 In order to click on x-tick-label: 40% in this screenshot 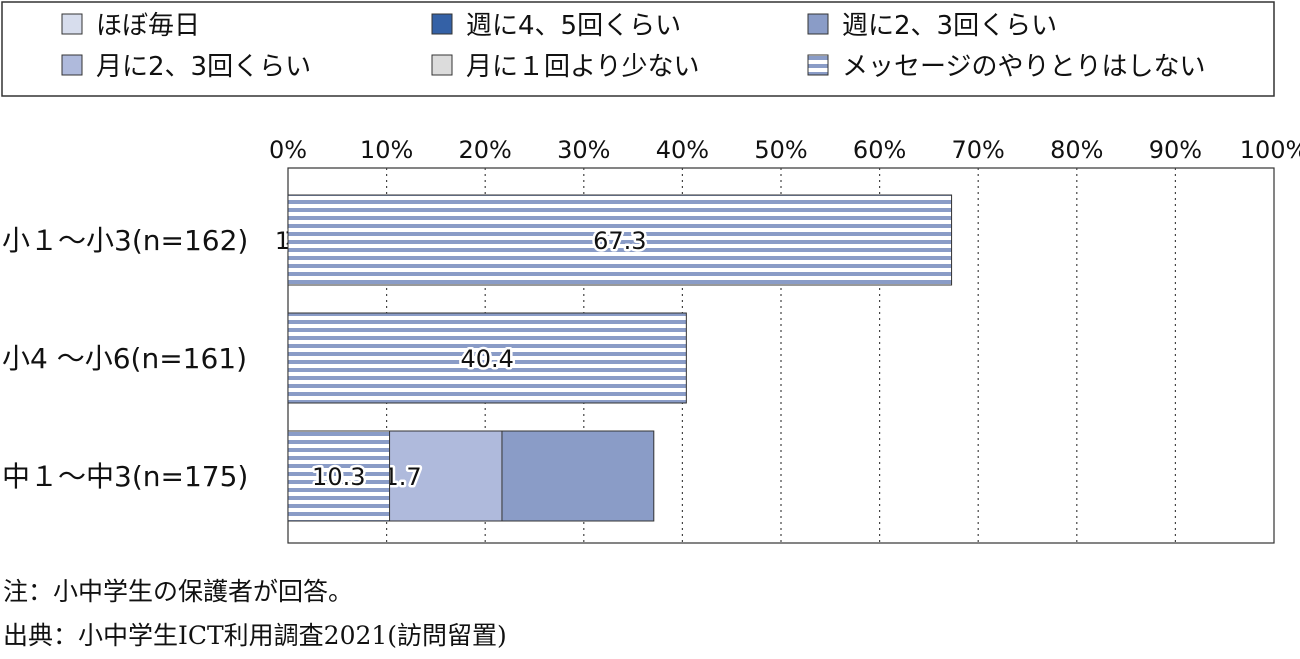, I will do `click(682, 150)`.